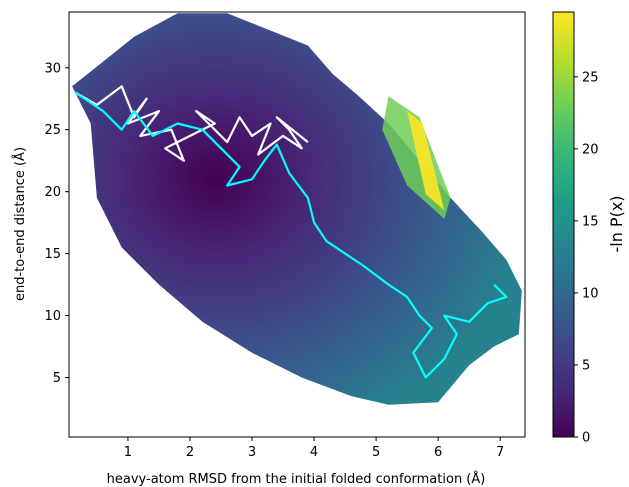  I want to click on x-tick-label: 3, so click(252, 452).